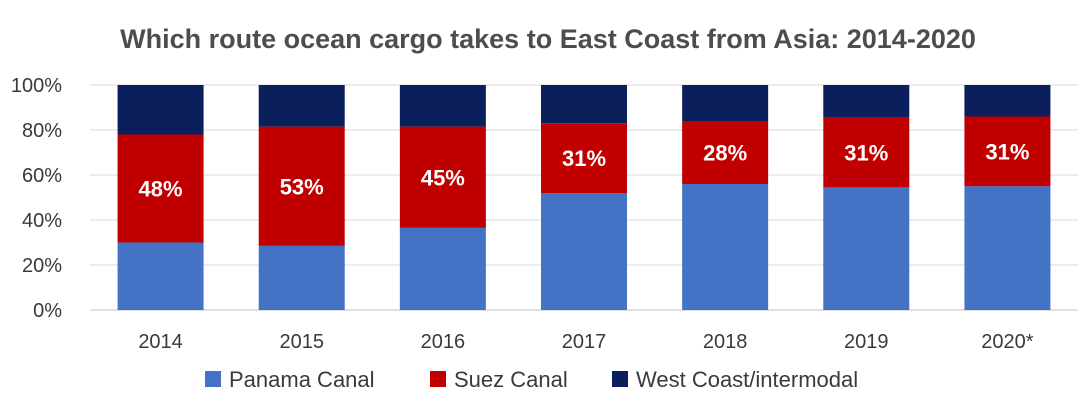 The image size is (1080, 408). What do you see at coordinates (42, 221) in the screenshot?
I see `y-tick-label: 40%` at bounding box center [42, 221].